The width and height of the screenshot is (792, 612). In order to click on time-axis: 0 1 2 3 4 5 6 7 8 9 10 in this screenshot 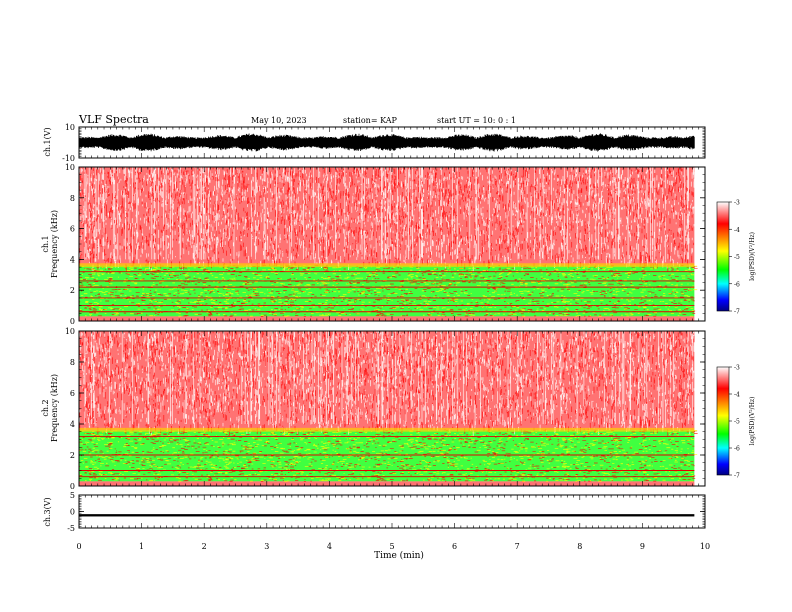, I will do `click(393, 546)`.